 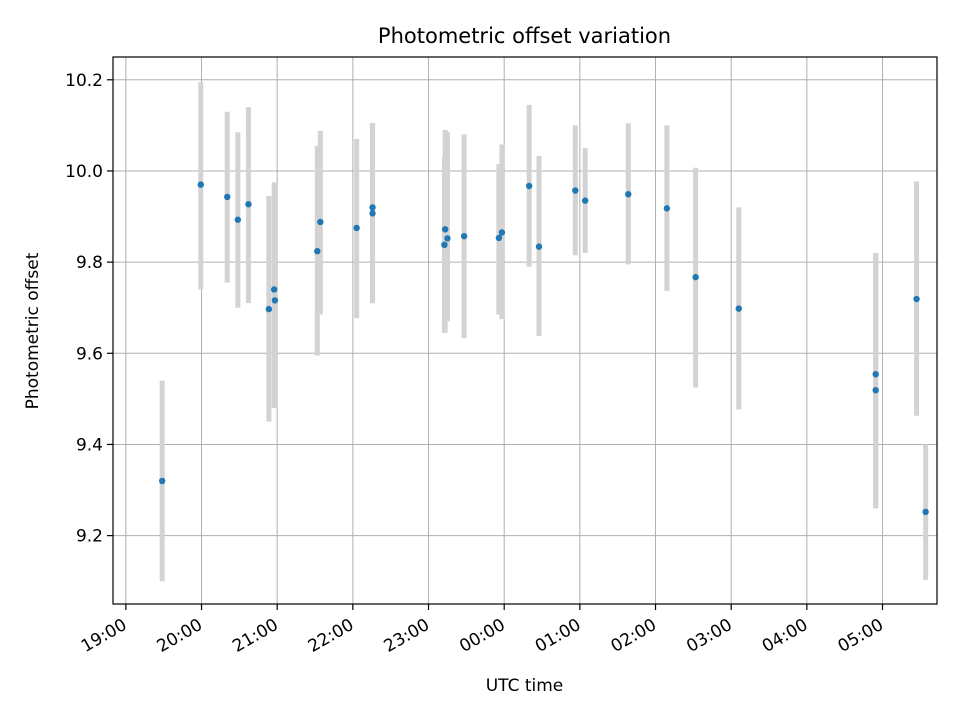 What do you see at coordinates (89, 445) in the screenshot?
I see `y-tick-label: 9.4` at bounding box center [89, 445].